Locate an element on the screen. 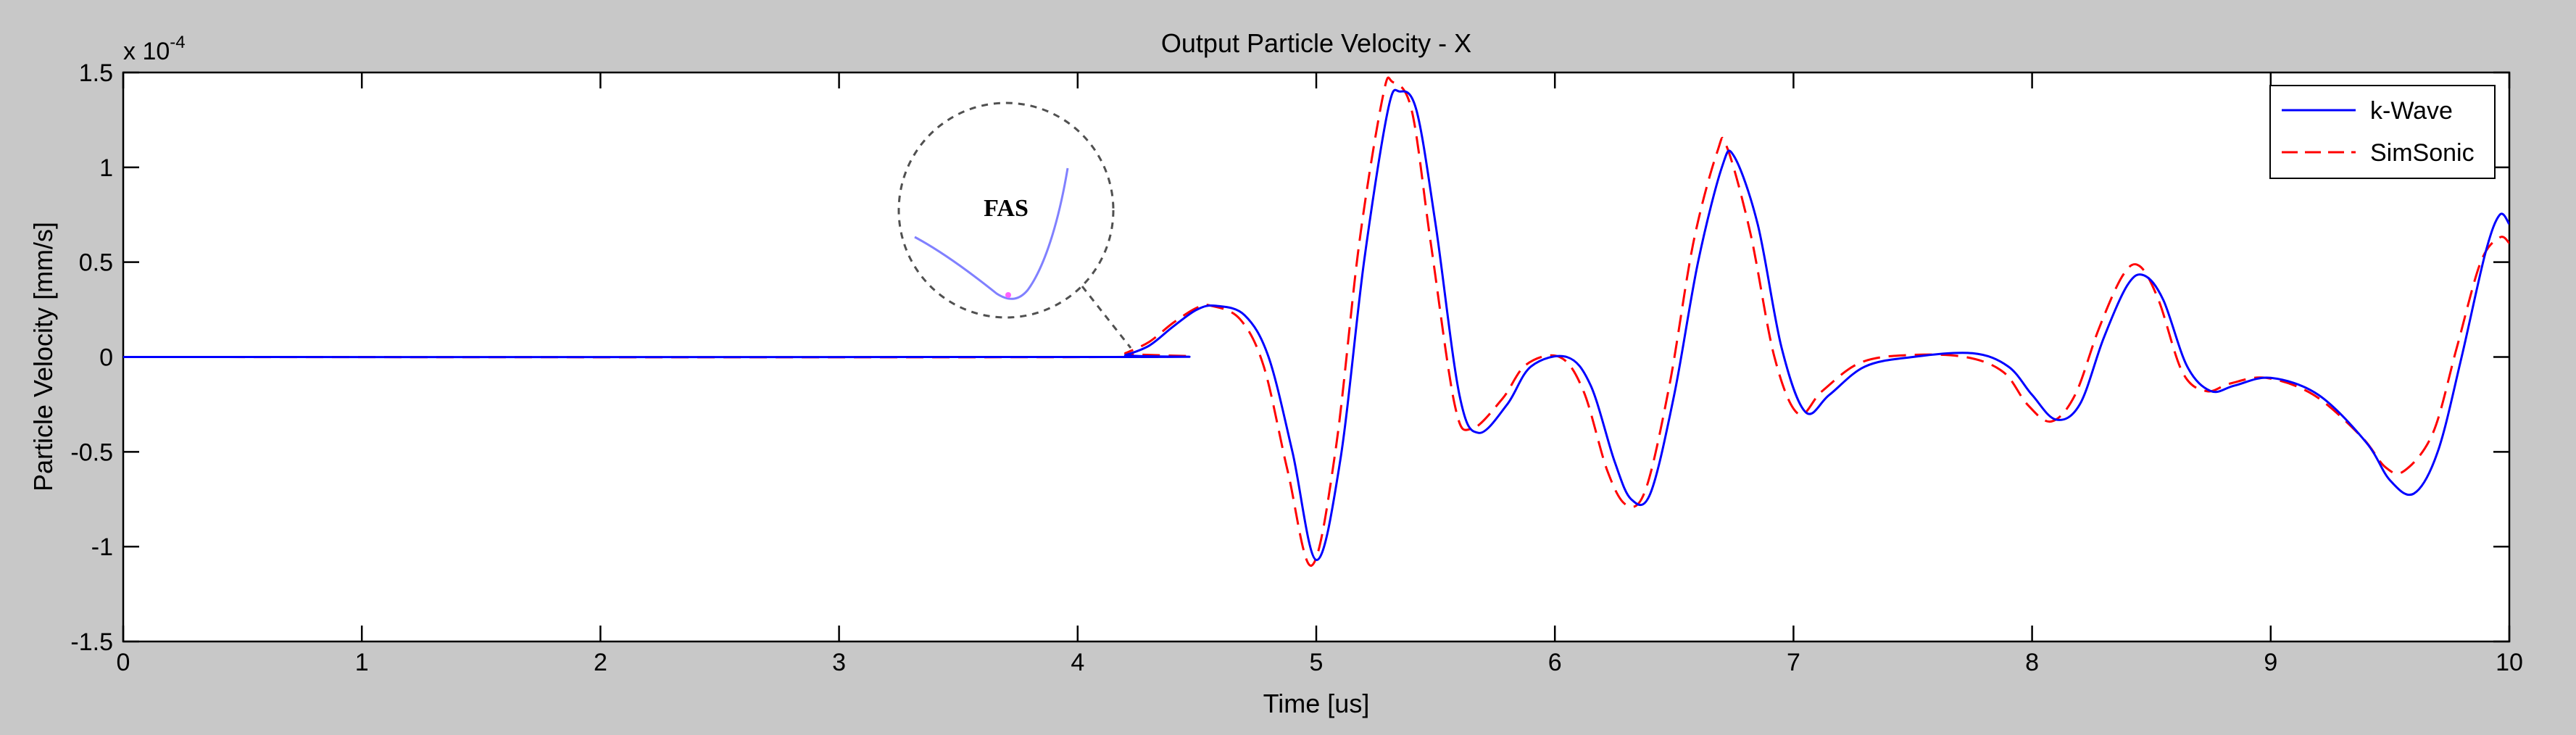 Image resolution: width=2576 pixels, height=735 pixels. x-tick-label: 8 is located at coordinates (2032, 663).